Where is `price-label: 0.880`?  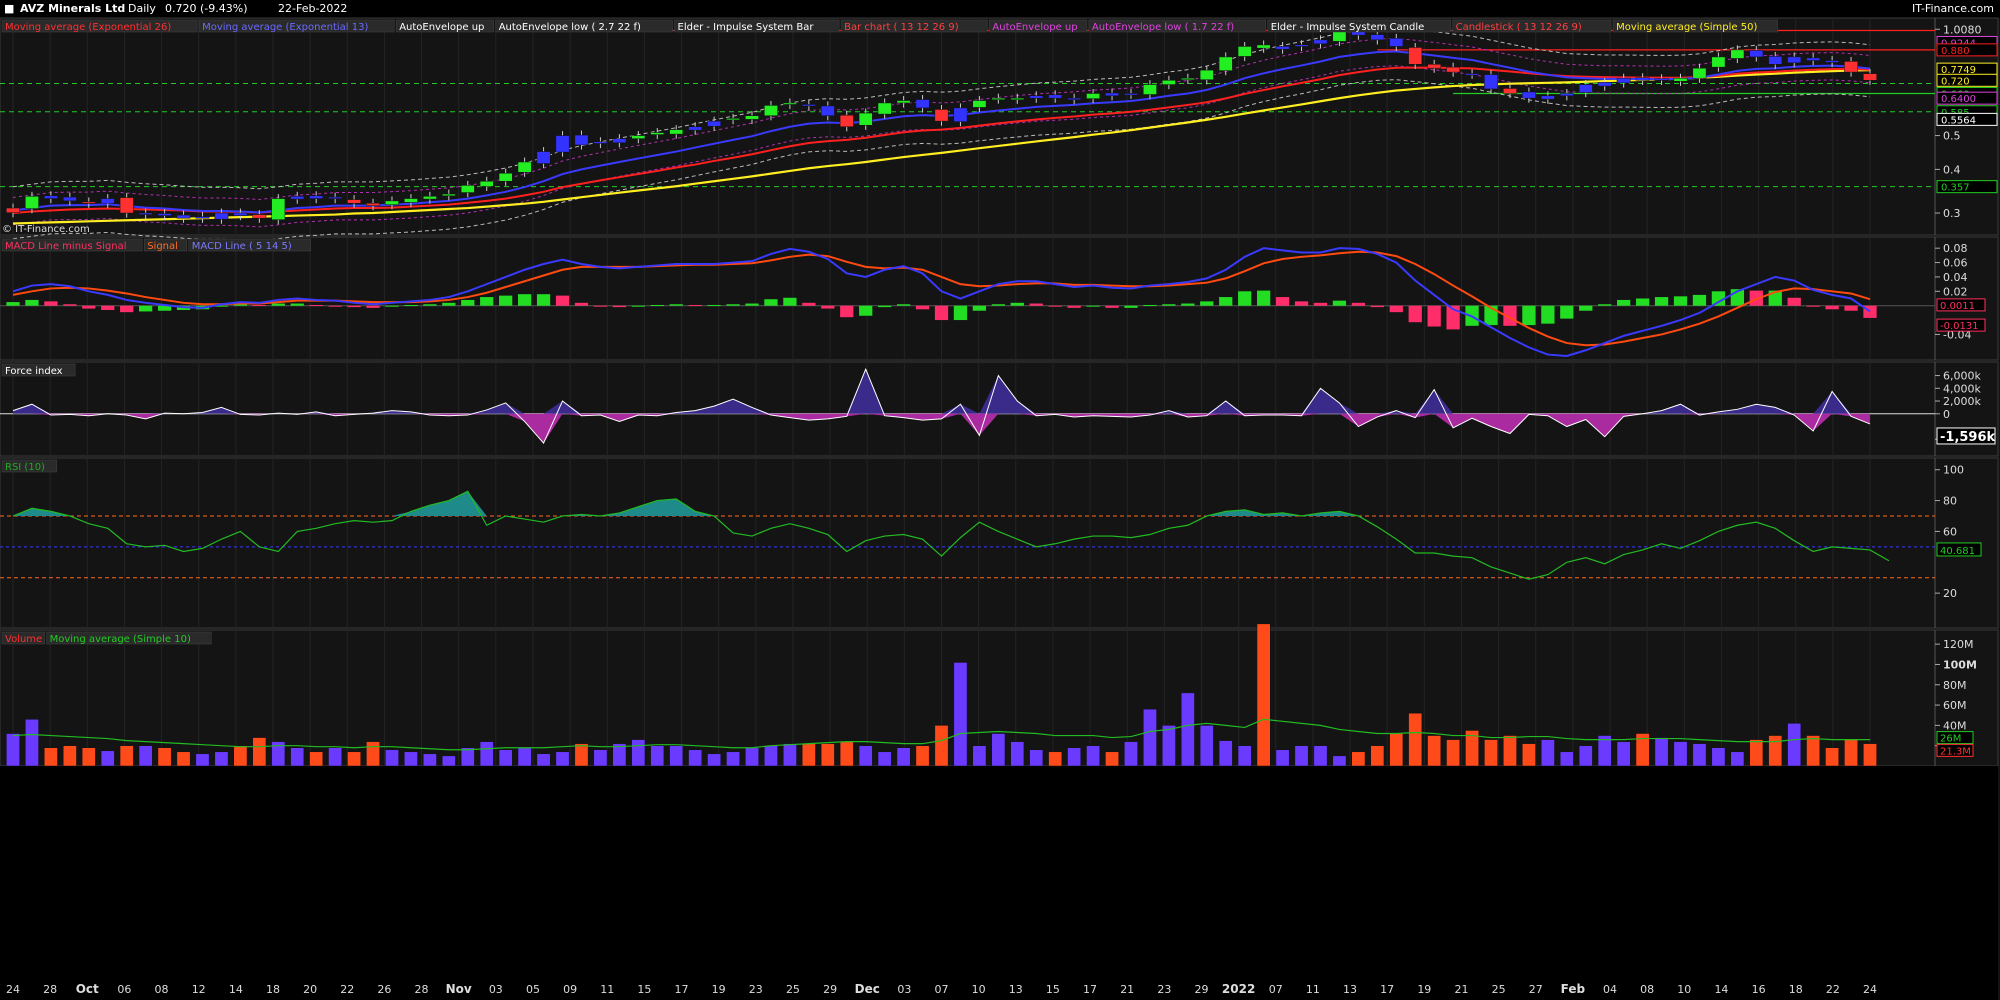 price-label: 0.880 is located at coordinates (1955, 51).